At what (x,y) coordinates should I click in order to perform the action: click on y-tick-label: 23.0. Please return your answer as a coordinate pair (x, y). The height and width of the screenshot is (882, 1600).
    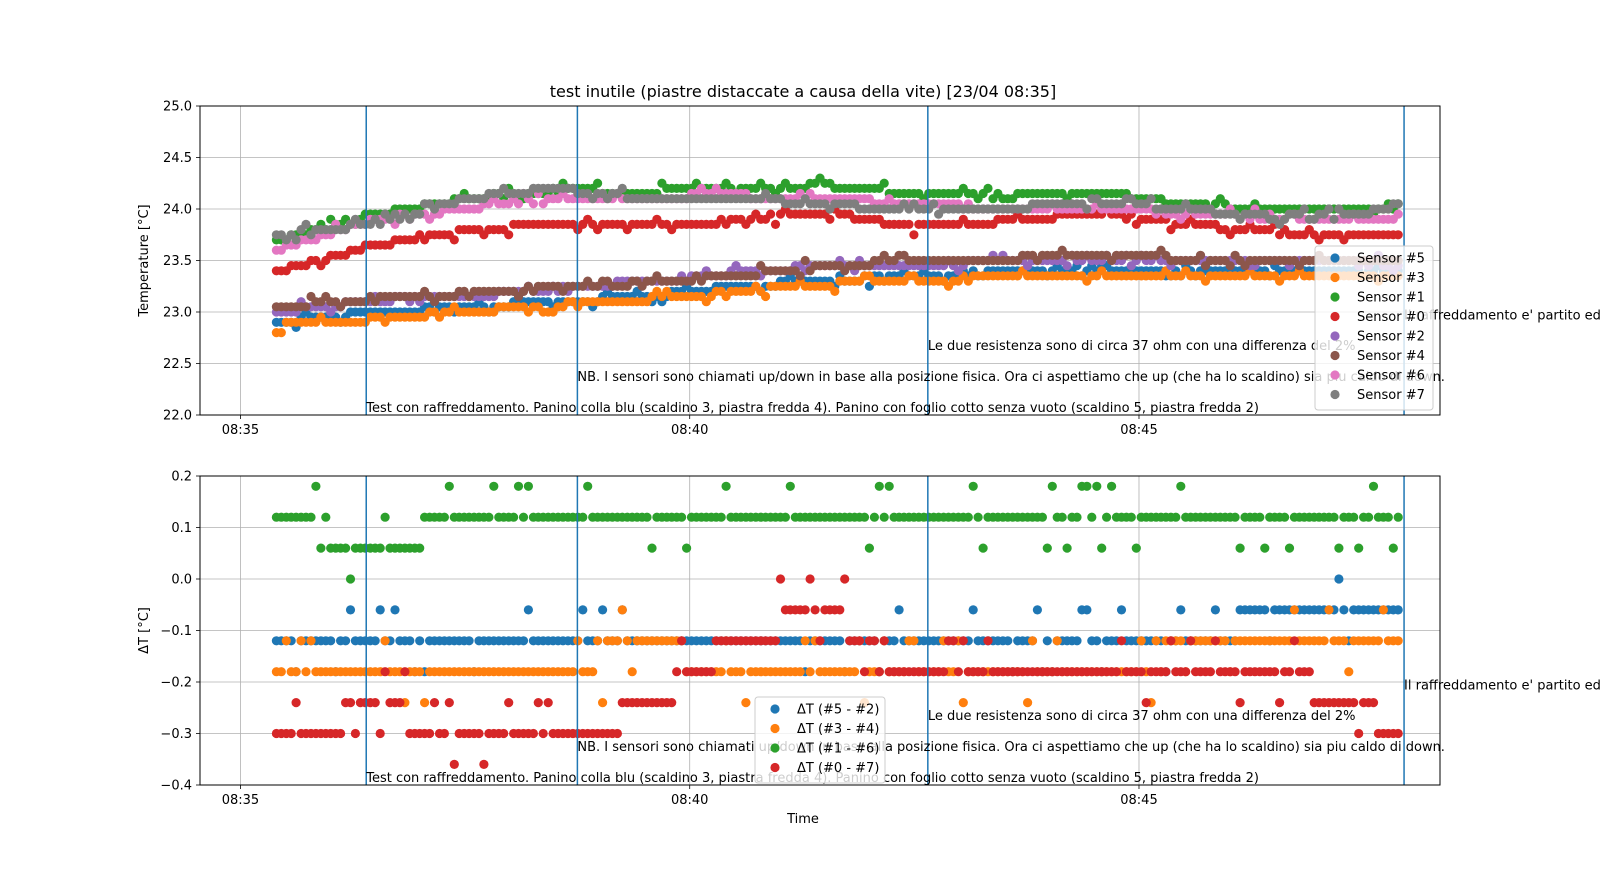
    Looking at the image, I should click on (177, 313).